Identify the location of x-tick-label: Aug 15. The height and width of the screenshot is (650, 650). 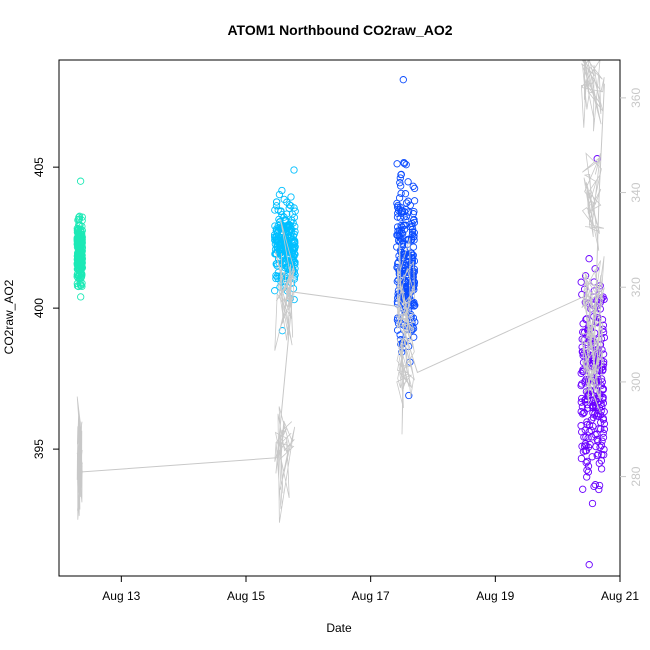
(246, 596).